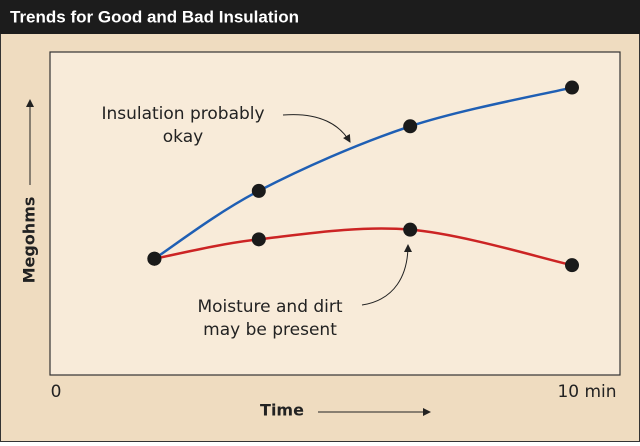 This screenshot has height=446, width=640. I want to click on x-tick-label: 0, so click(56, 392).